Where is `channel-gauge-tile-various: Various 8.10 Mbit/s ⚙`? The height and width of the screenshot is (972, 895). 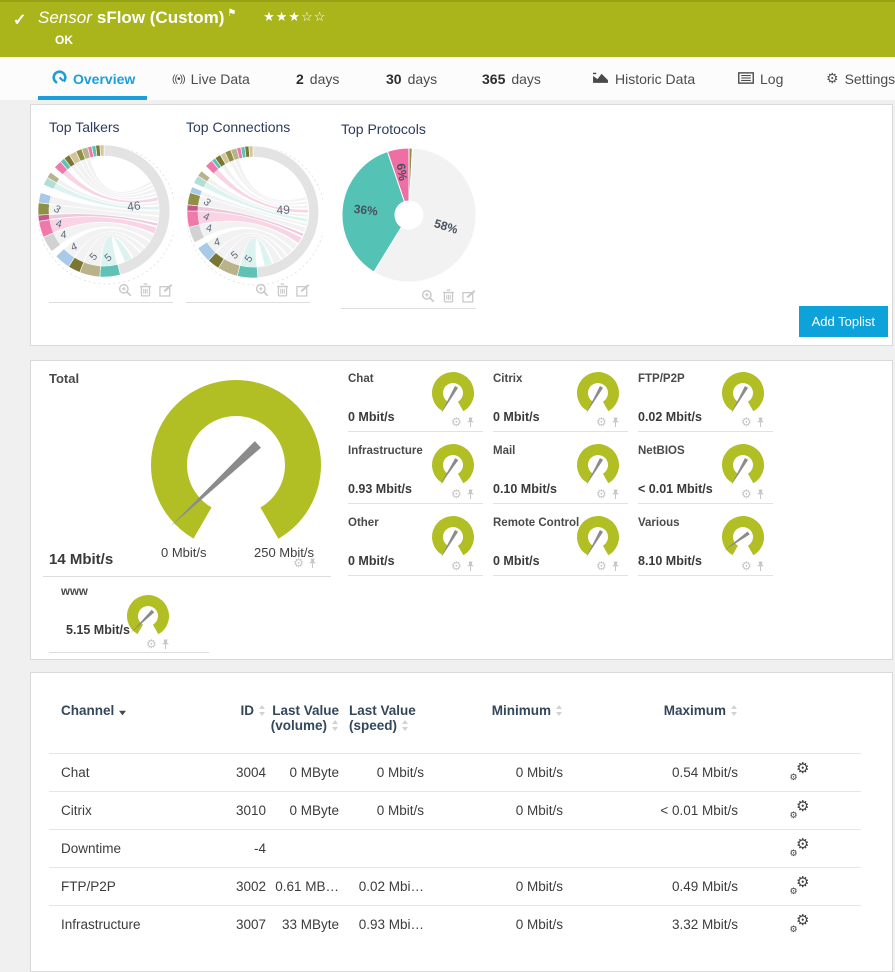 channel-gauge-tile-various: Various 8.10 Mbit/s ⚙ is located at coordinates (710, 546).